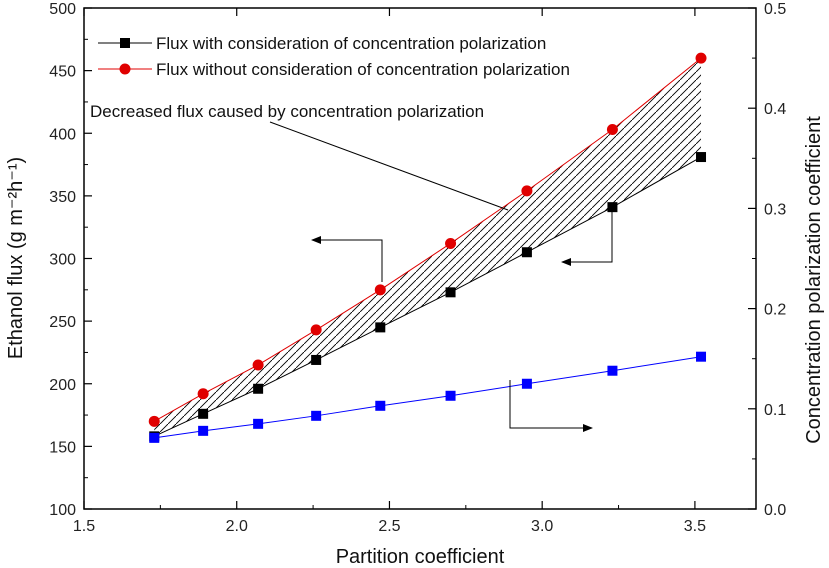 This screenshot has width=829, height=568. Describe the element at coordinates (775, 209) in the screenshot. I see `y2-tick-label-3: 0.3` at that location.